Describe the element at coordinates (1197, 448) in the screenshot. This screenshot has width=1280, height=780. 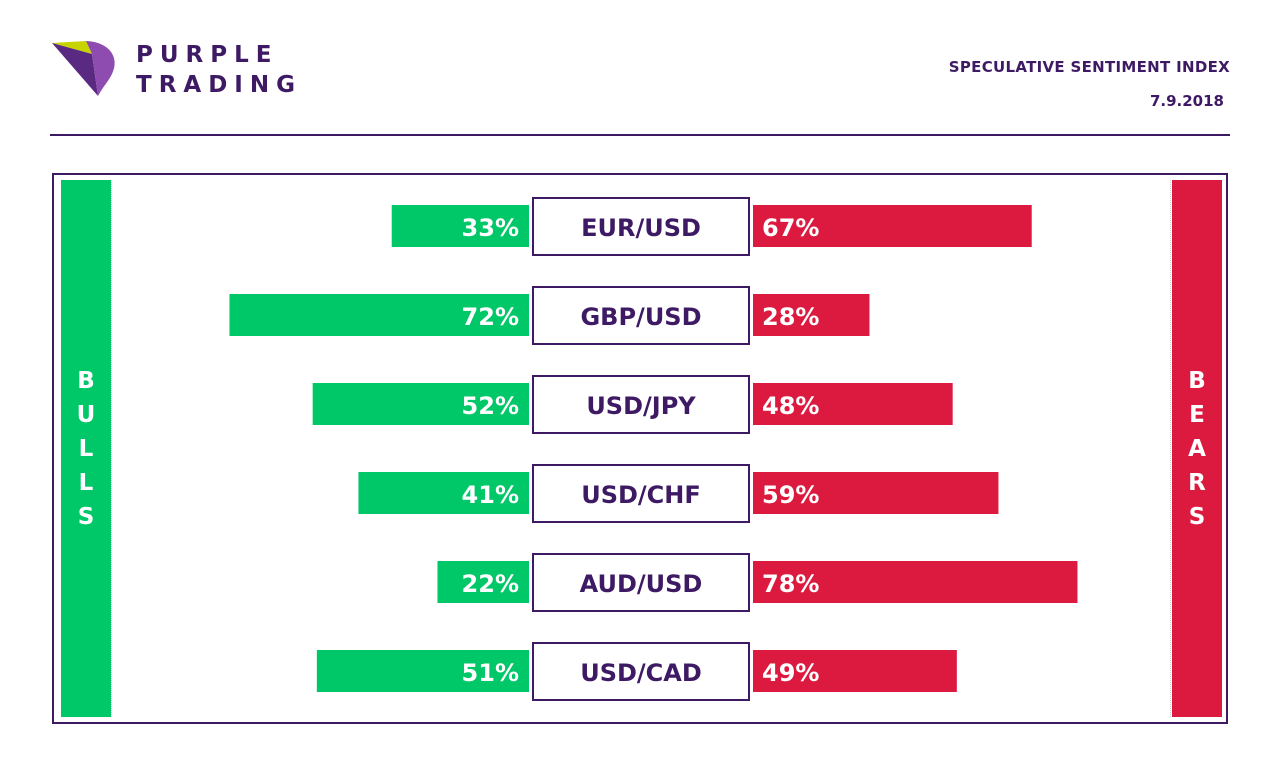
I see `side-letter: A` at that location.